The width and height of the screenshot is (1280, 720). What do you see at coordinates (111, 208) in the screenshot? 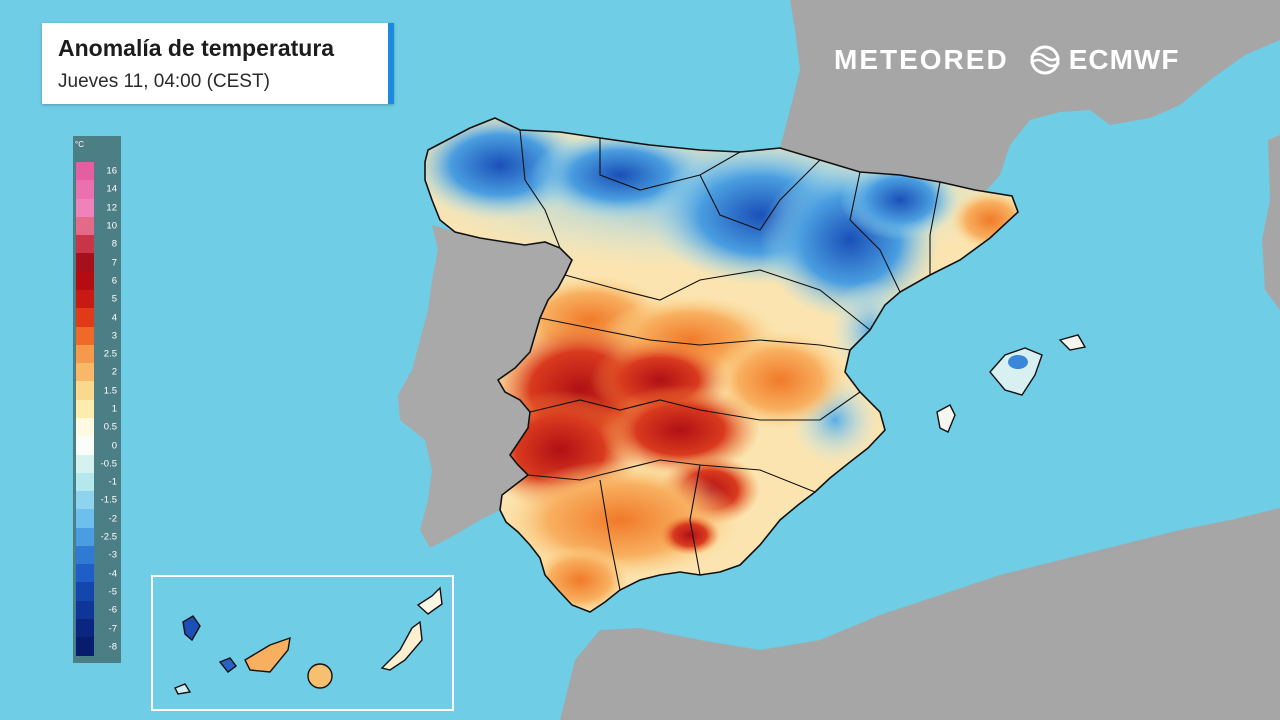
I see `legend-tick-label: 12` at bounding box center [111, 208].